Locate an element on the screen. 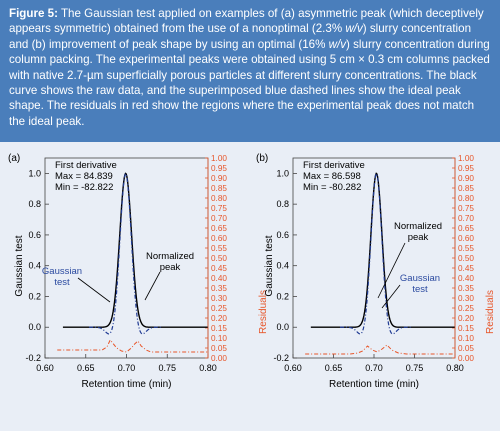 The width and height of the screenshot is (500, 436). caption-unit-2: w/v is located at coordinates (337, 44).